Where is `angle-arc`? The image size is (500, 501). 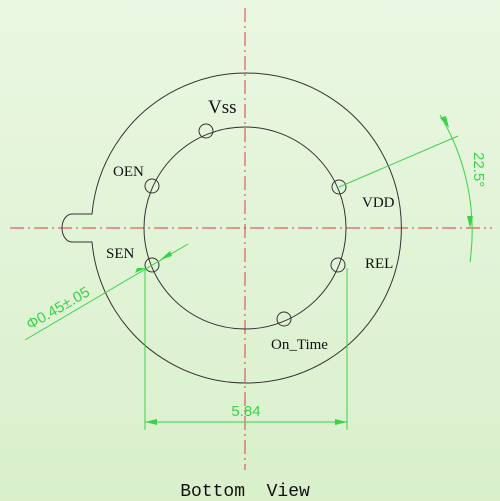 angle-arc is located at coordinates (456, 188).